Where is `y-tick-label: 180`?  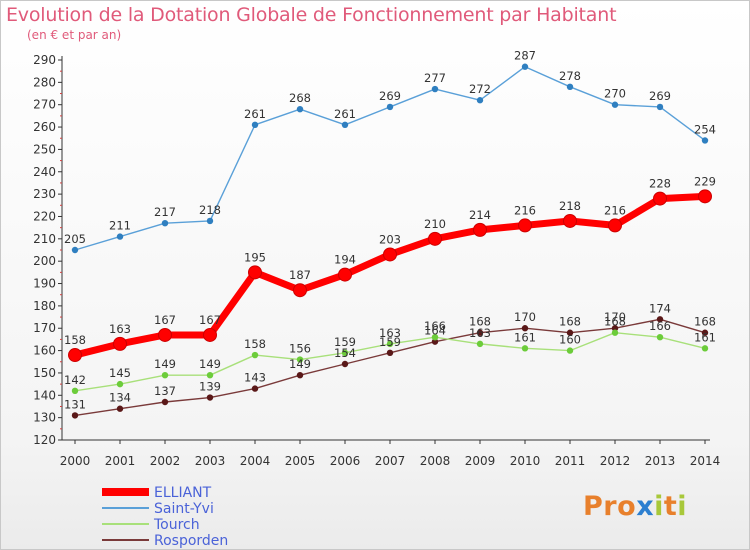 y-tick-label: 180 is located at coordinates (44, 306).